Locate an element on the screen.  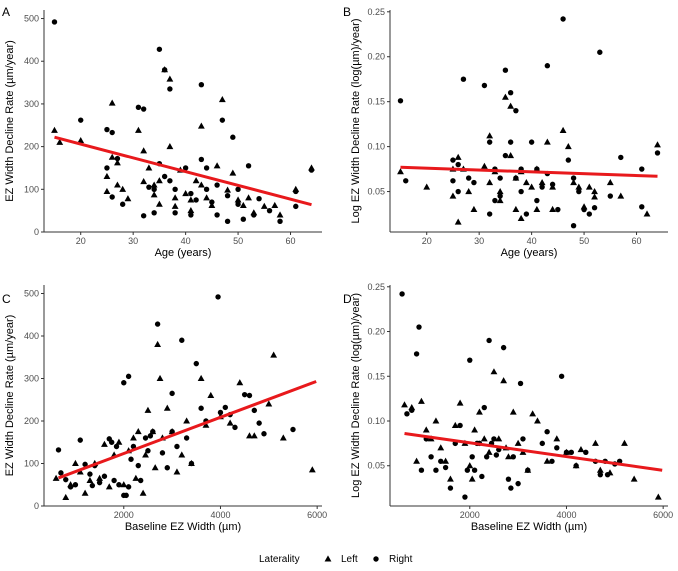
y-tick-label: 500 is located at coordinates (31, 19).